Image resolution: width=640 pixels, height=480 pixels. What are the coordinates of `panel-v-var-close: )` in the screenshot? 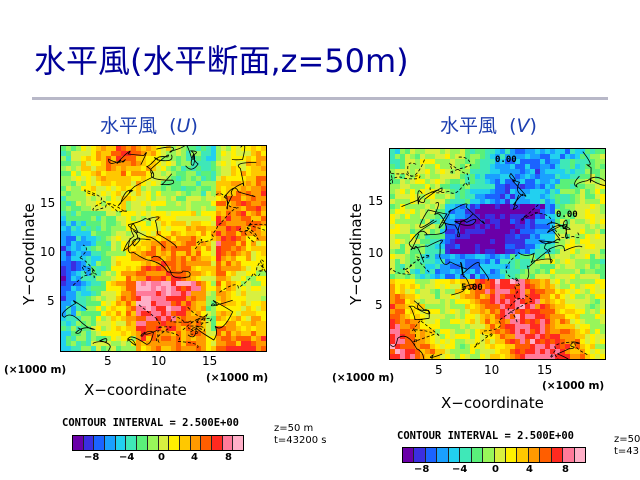 It's located at (533, 126).